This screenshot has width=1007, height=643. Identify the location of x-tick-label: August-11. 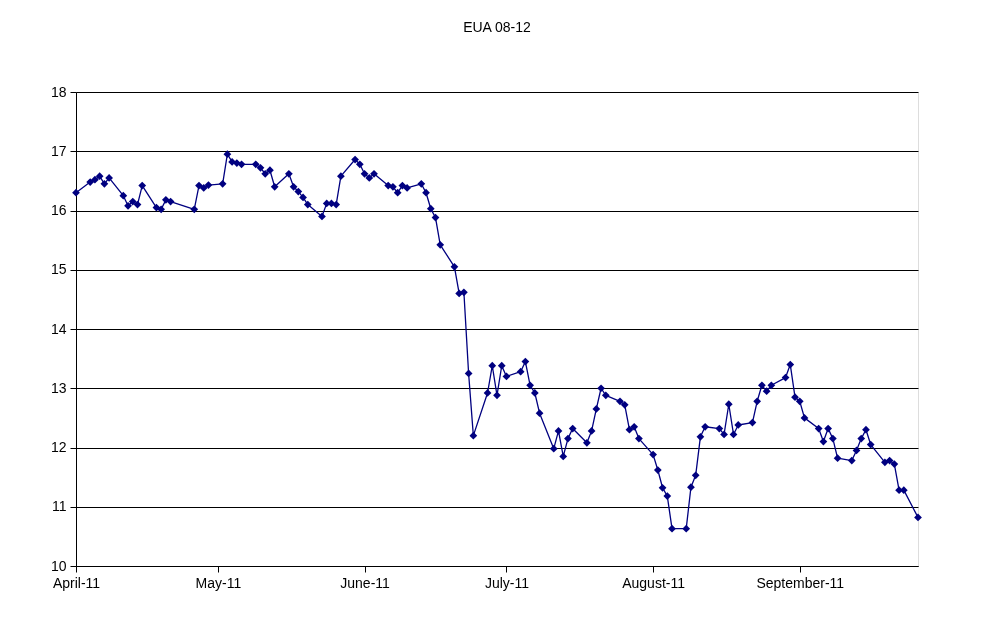
(654, 582).